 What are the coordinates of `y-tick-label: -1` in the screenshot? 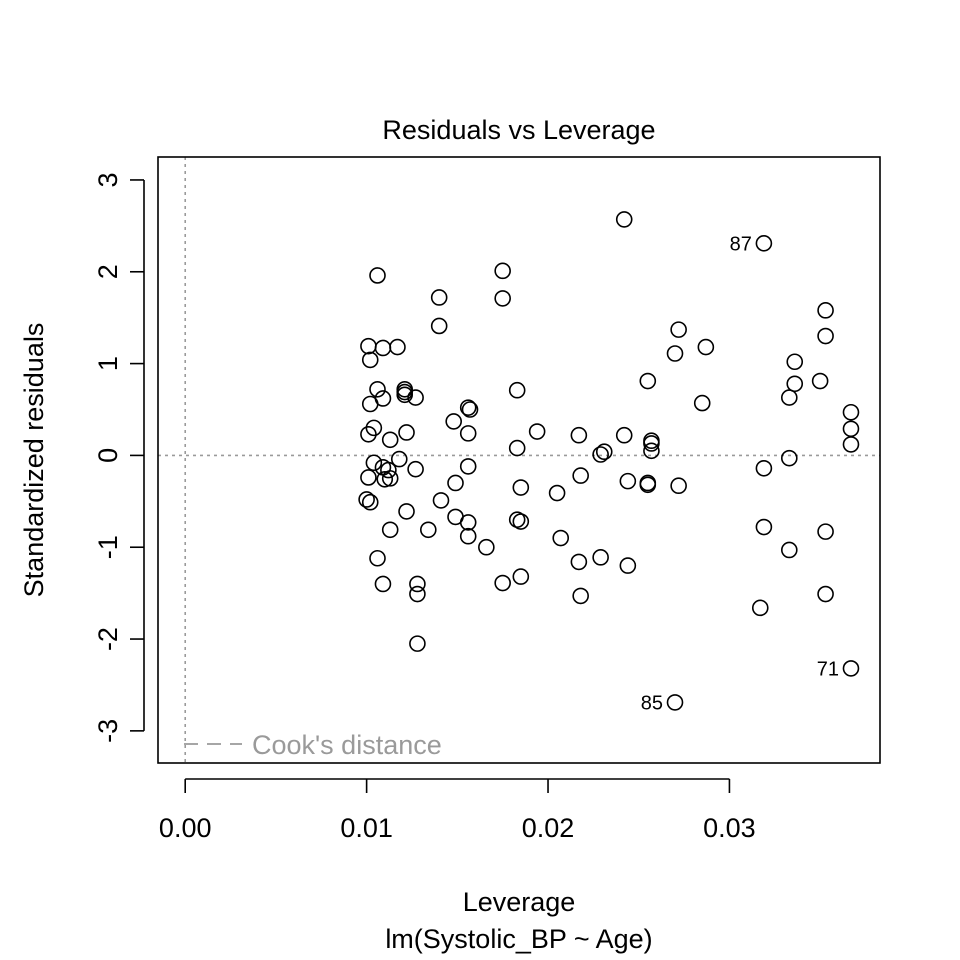 It's located at (108, 547).